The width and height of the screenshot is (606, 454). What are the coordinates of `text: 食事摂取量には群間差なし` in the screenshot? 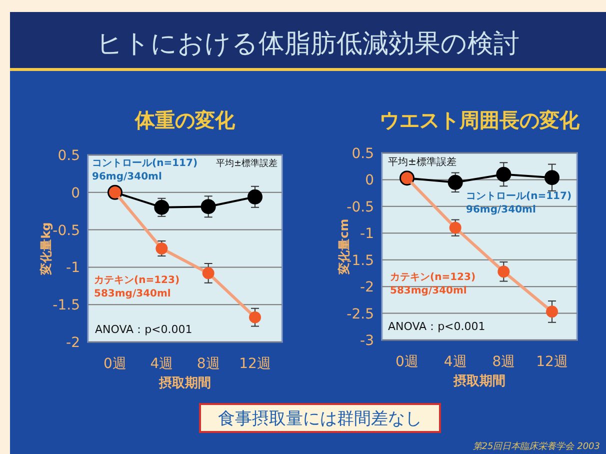 It's located at (320, 419).